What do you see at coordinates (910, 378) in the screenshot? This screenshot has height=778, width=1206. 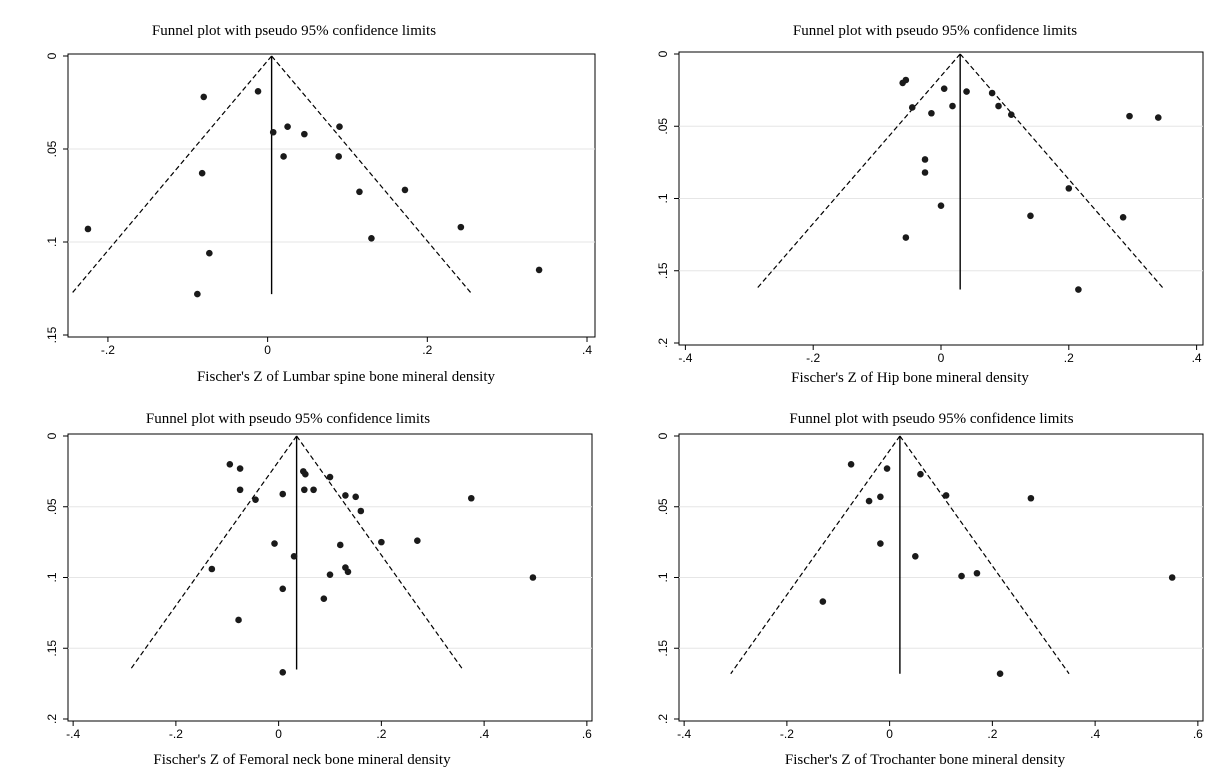 I see `x-axis-label: Fischer's Z of Hip bone mineral density` at bounding box center [910, 378].